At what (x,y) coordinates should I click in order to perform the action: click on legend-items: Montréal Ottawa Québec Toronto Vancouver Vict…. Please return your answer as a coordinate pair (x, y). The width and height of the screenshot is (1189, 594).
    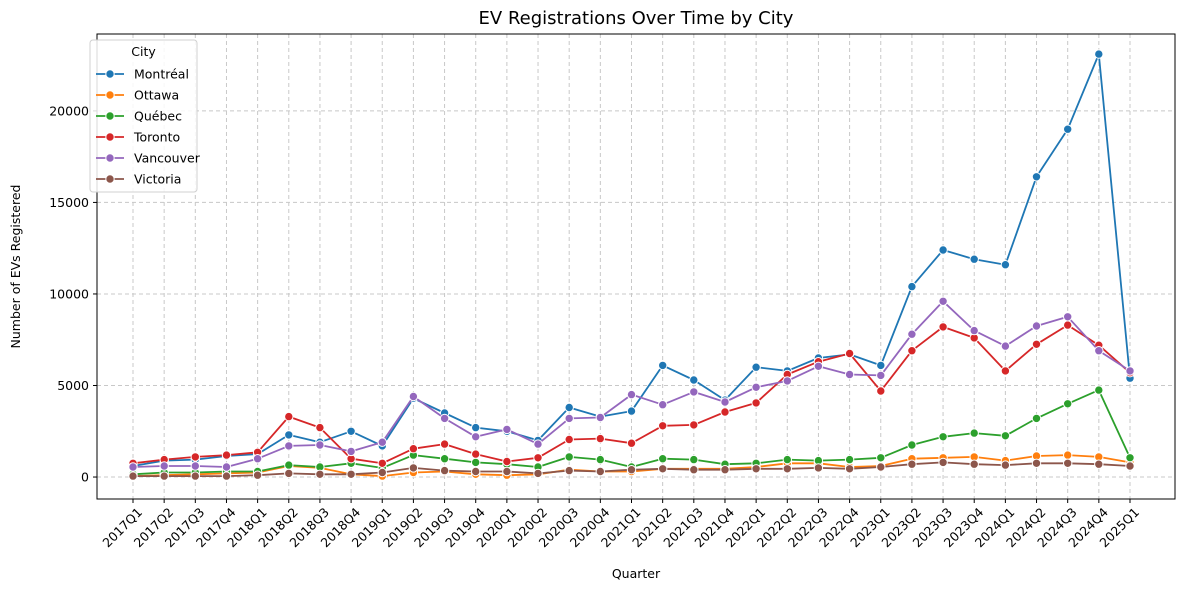
    Looking at the image, I should click on (148, 127).